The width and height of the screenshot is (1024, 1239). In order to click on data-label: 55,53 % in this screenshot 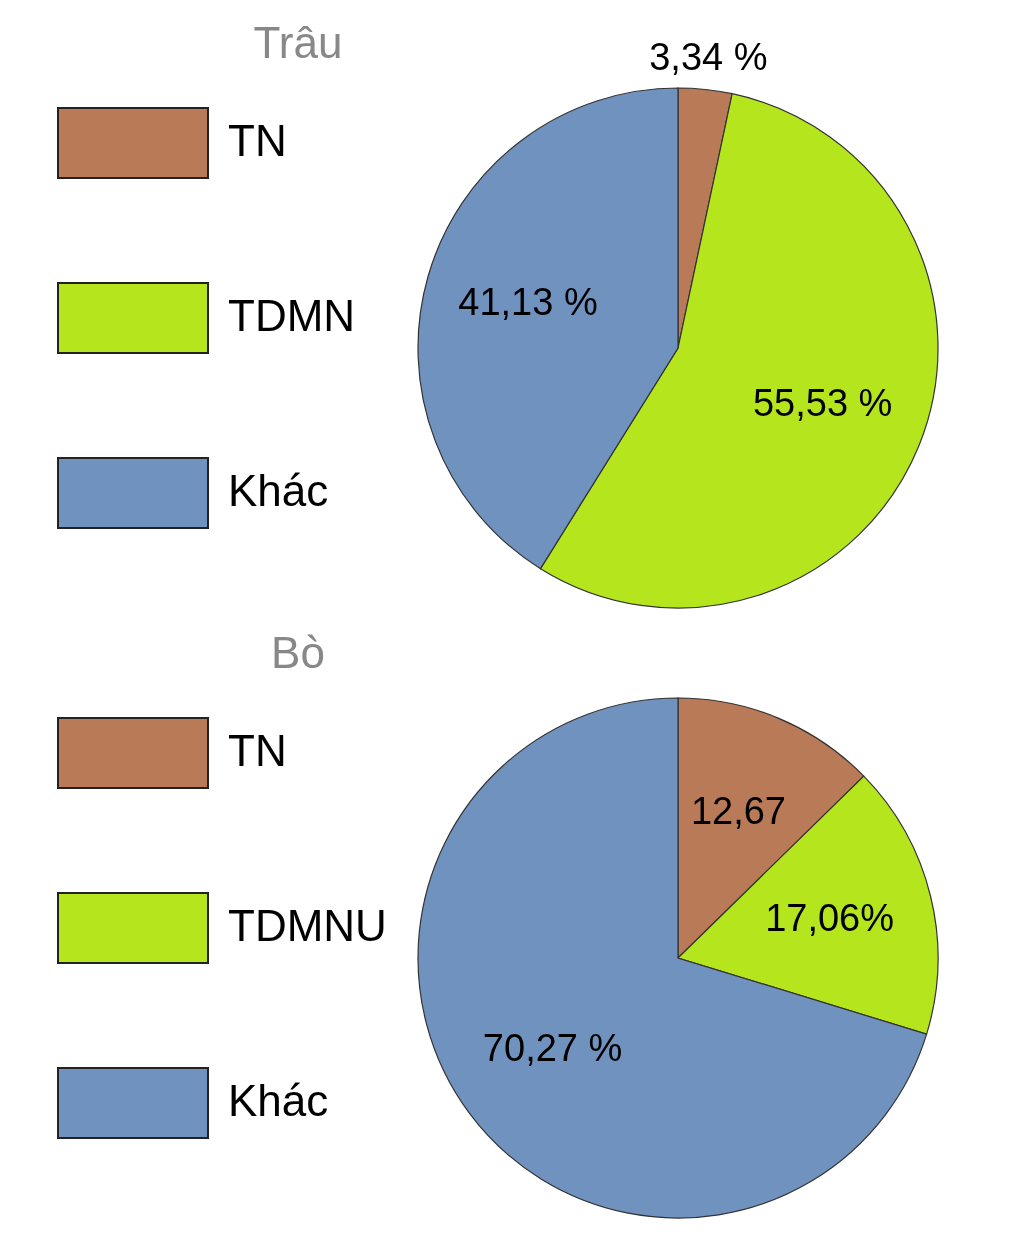, I will do `click(822, 403)`.